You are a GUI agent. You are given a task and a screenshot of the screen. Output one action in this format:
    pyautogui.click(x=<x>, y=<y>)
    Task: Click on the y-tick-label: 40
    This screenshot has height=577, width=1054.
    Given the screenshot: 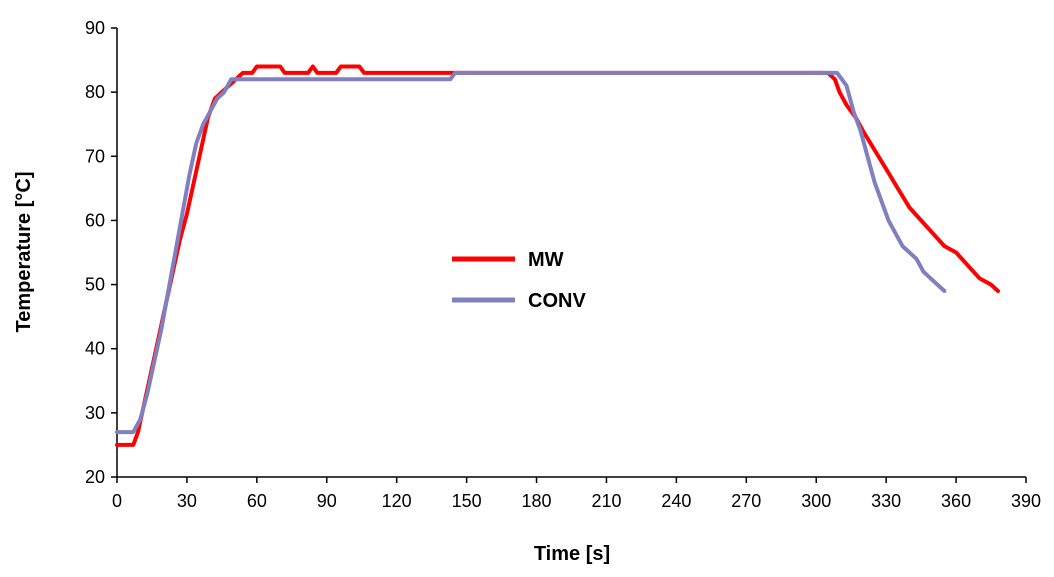 What is the action you would take?
    pyautogui.click(x=95, y=349)
    